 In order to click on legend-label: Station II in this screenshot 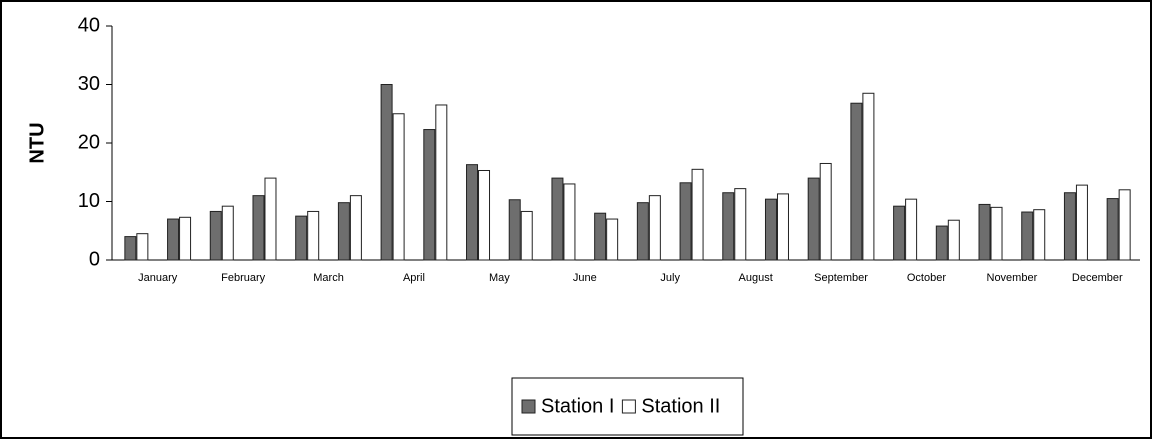, I will do `click(680, 406)`.